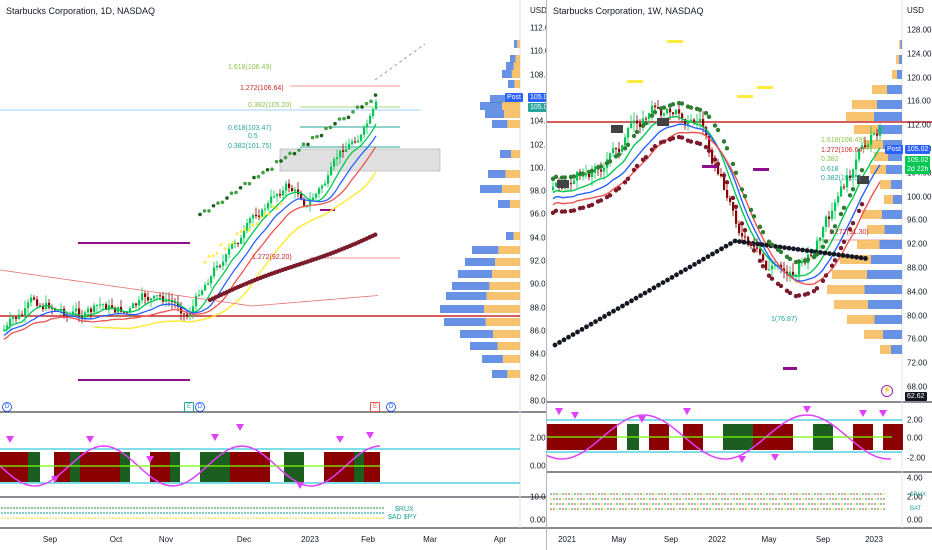  Describe the element at coordinates (507, 74) in the screenshot. I see `left-volume-profile-bar` at that location.